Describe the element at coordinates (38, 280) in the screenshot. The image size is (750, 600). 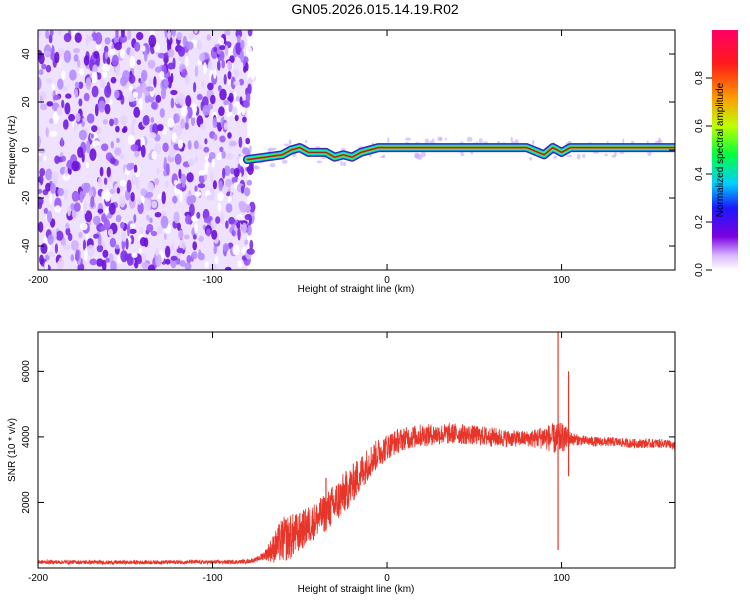
I see `spectrogram-x-tick-label: -200` at that location.